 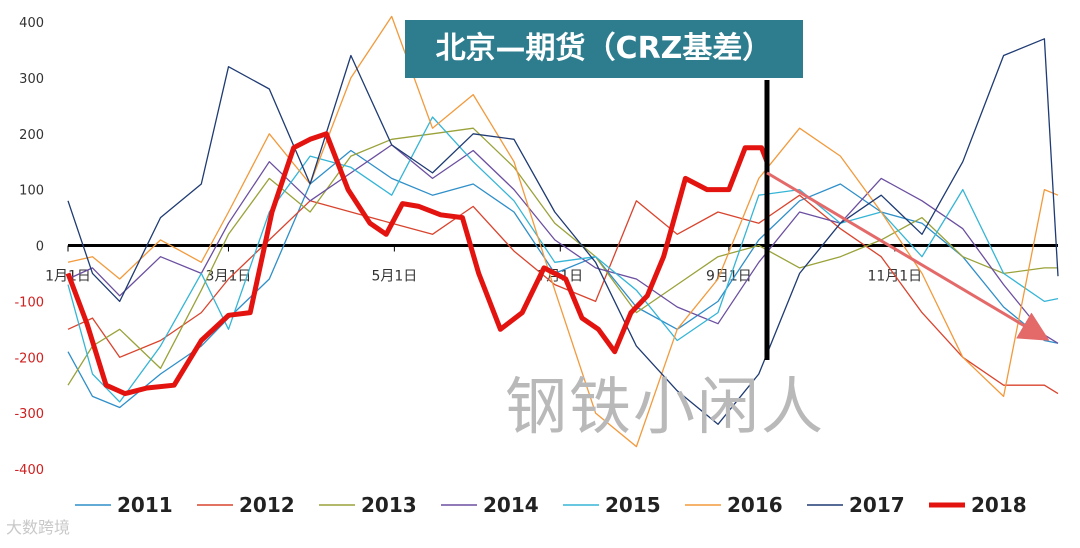 I want to click on legend-label-2018: 2018, so click(x=999, y=505).